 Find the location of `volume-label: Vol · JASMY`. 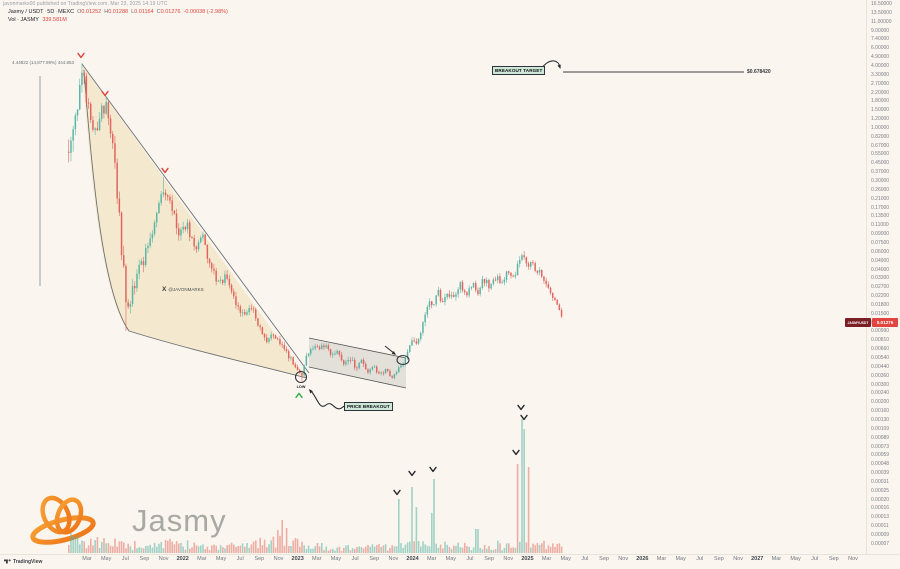

volume-label: Vol · JASMY is located at coordinates (23, 19).